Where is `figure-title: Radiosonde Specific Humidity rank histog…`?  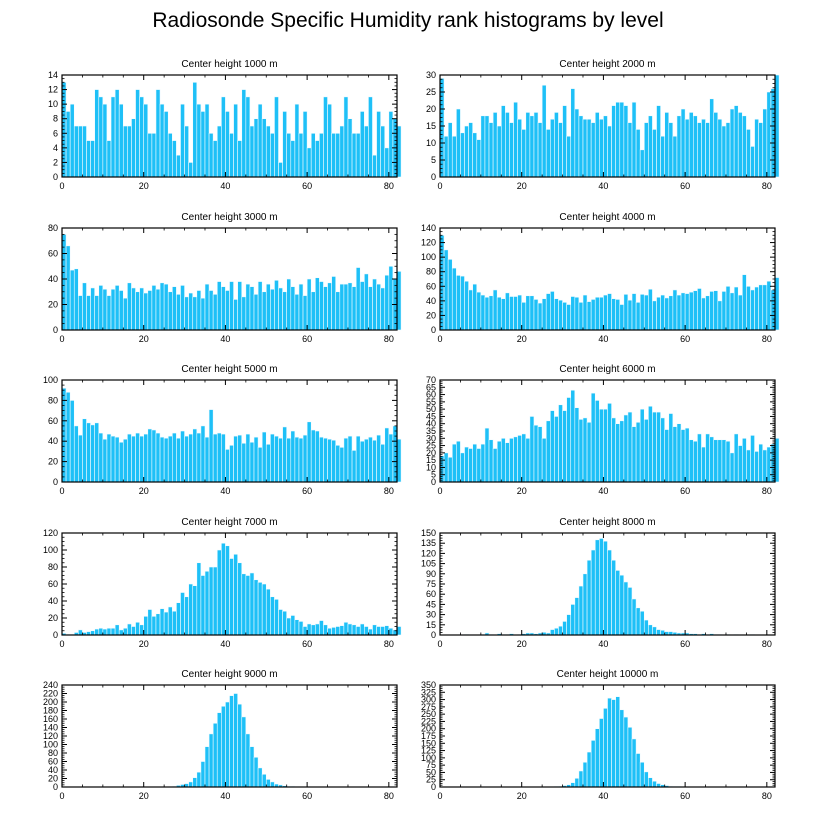
figure-title: Radiosonde Specific Humidity rank histog… is located at coordinates (408, 20).